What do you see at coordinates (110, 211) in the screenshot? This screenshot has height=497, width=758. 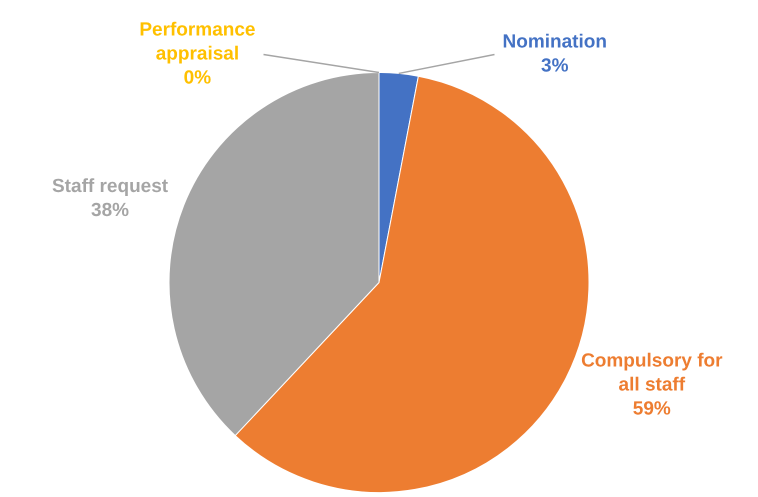 I see `data-label: 38%` at bounding box center [110, 211].